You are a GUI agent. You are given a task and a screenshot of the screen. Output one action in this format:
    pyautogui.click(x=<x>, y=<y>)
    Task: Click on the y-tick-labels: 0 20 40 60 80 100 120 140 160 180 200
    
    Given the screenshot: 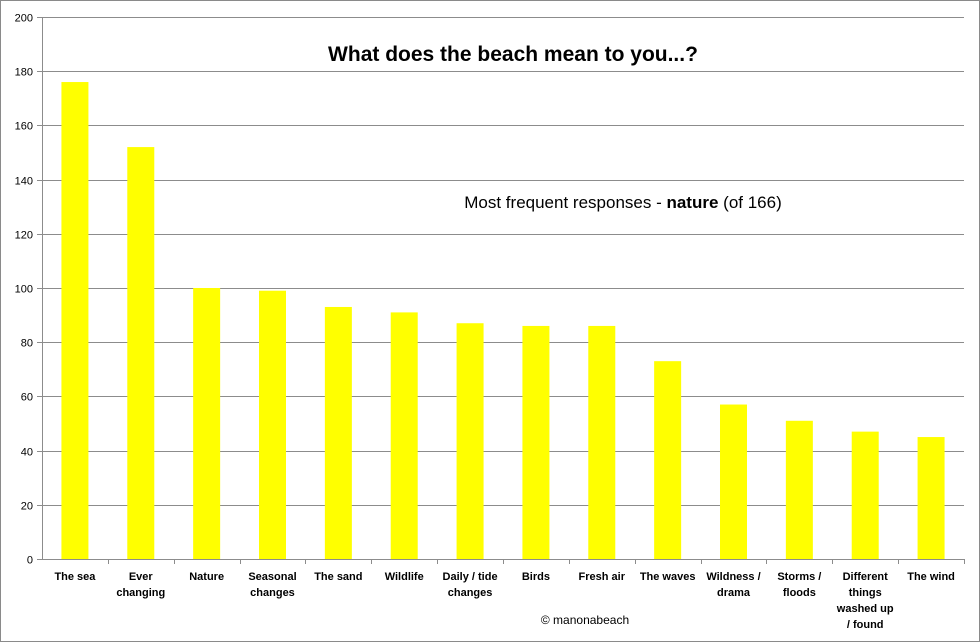 What is the action you would take?
    pyautogui.click(x=24, y=290)
    